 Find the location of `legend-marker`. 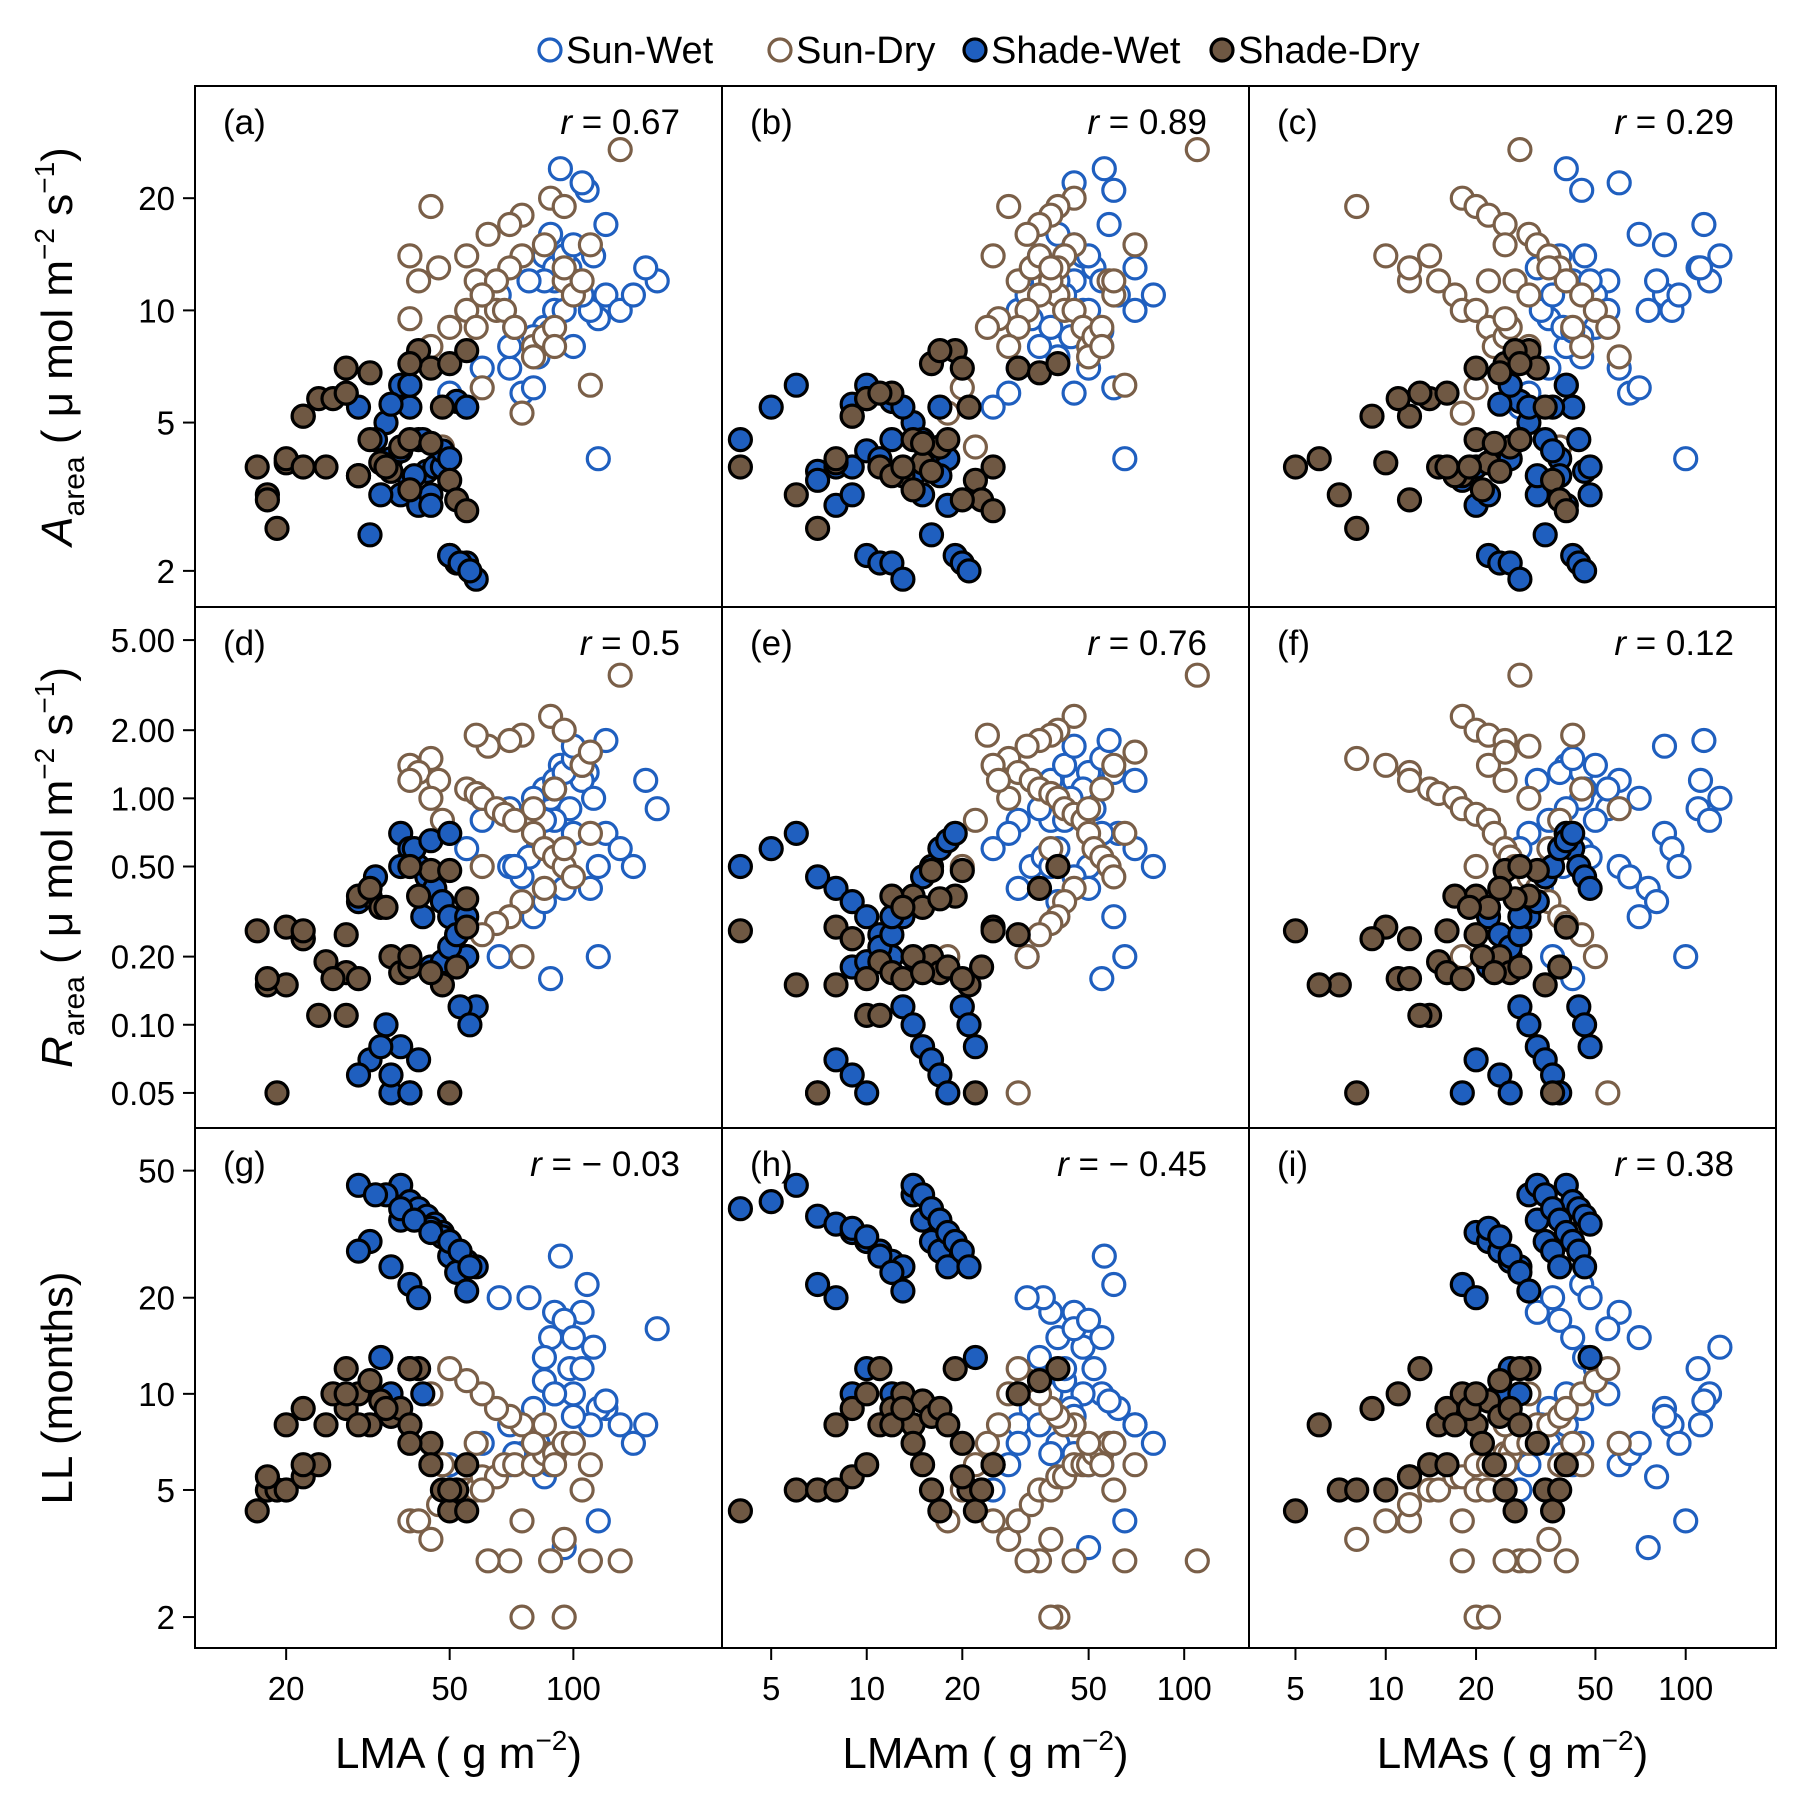

legend-marker is located at coordinates (780, 50).